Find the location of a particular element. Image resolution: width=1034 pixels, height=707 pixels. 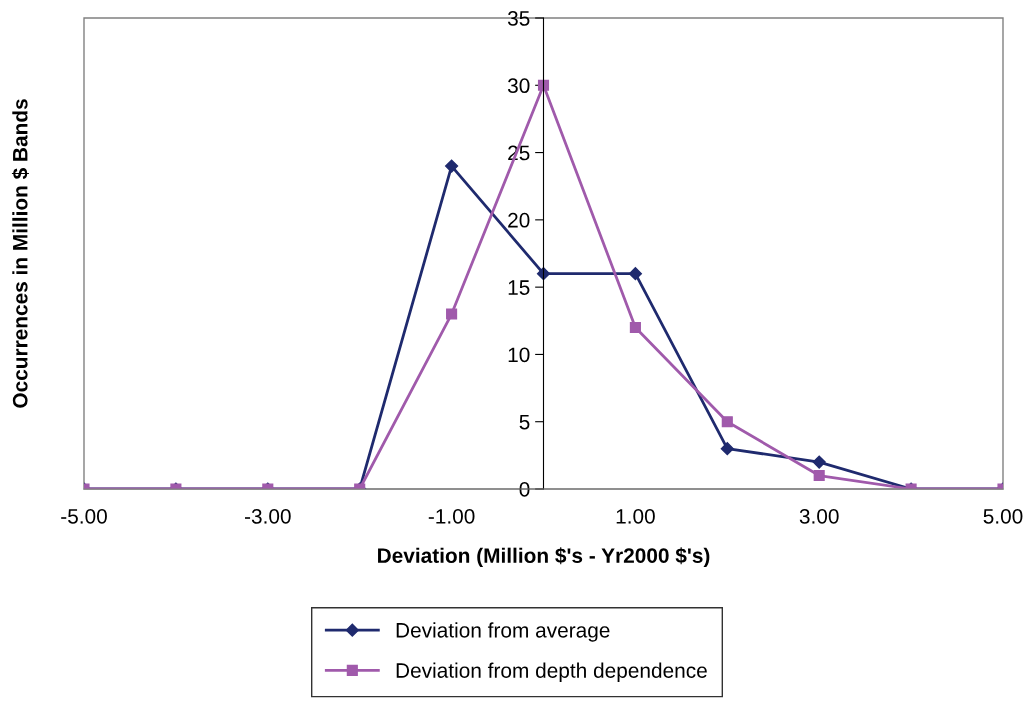

x-axis-title: Deviation (Million $'s - Yr2000 $'s) is located at coordinates (544, 557).